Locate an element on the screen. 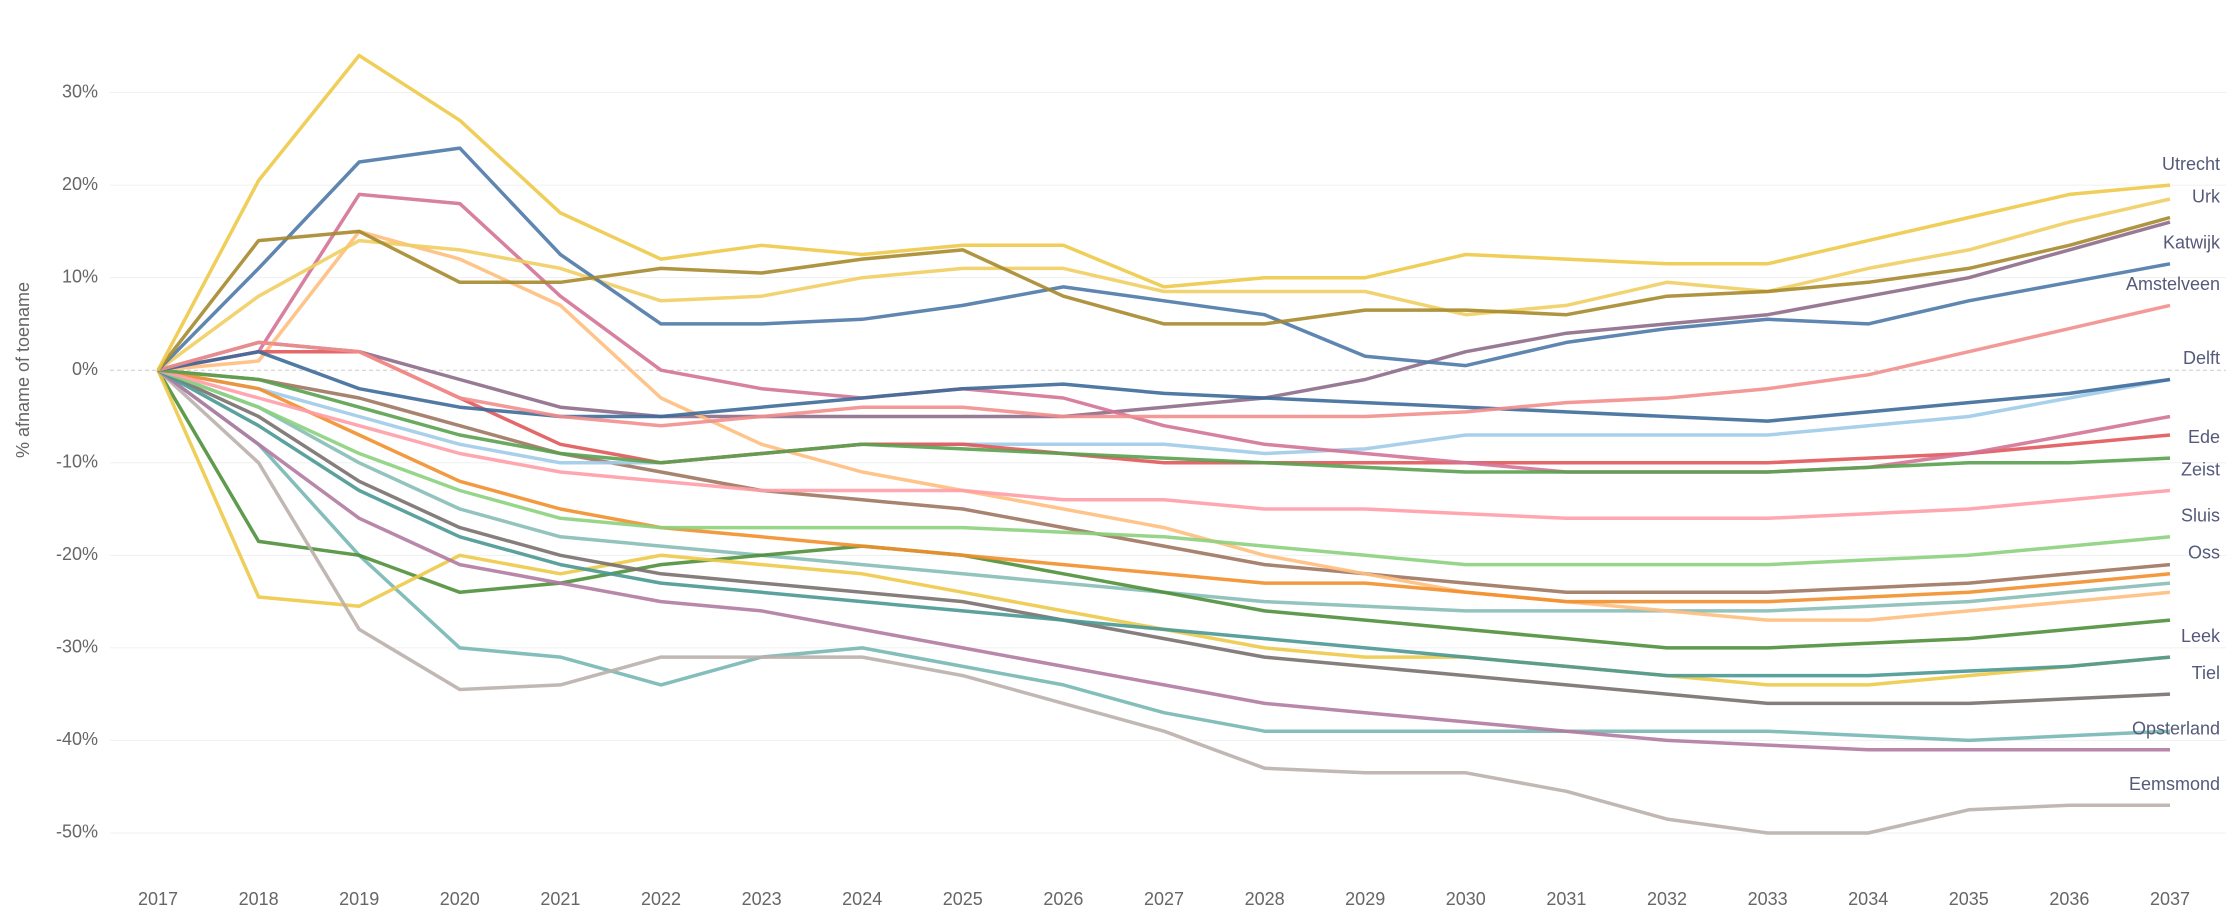 The height and width of the screenshot is (913, 2226). y-tick-label: -40% is located at coordinates (77, 739).